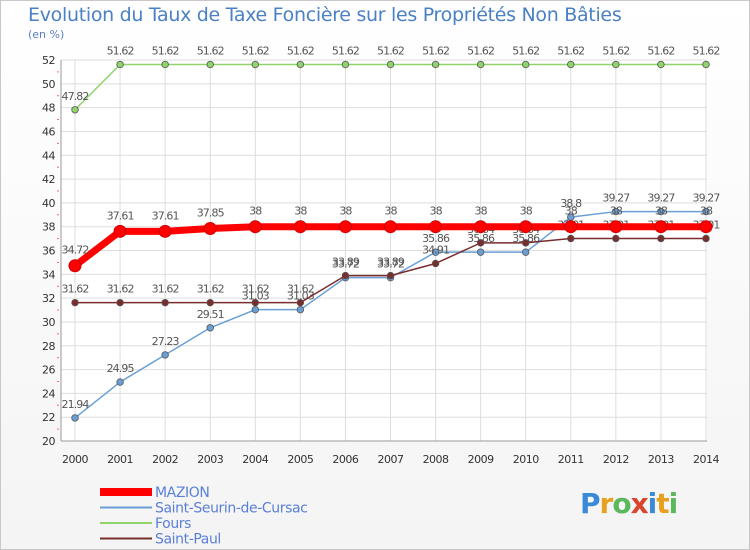 The width and height of the screenshot is (750, 550). I want to click on y-tick-label: 36, so click(48, 251).